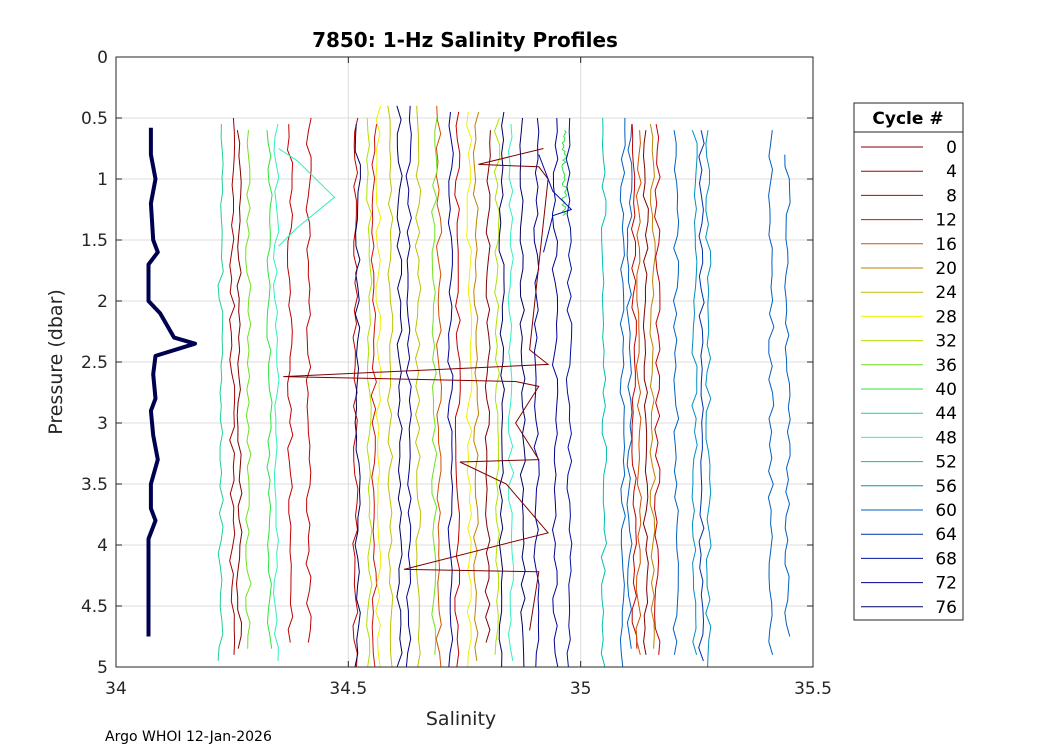 This screenshot has width=1050, height=750. I want to click on y-tick-label: 0, so click(102, 58).